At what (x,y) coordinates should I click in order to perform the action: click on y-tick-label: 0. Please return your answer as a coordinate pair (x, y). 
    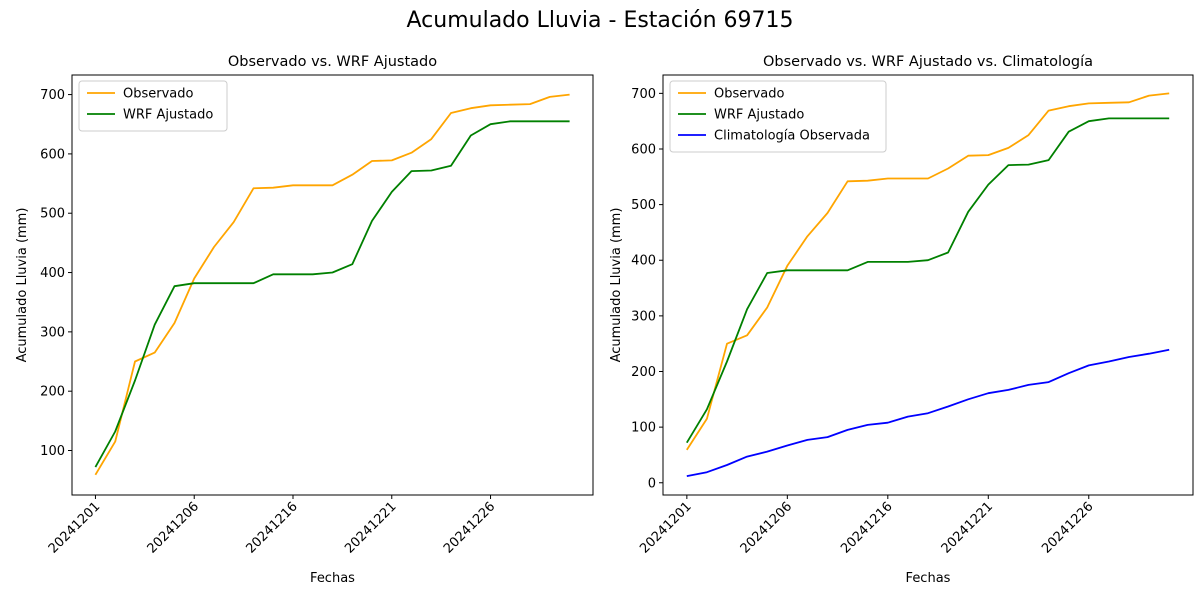
    Looking at the image, I should click on (652, 483).